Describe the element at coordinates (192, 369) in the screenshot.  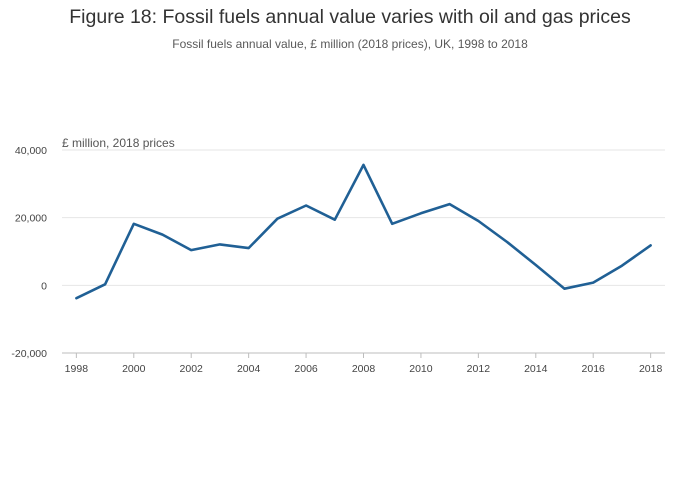
I see `x-tick-label: 2002` at that location.